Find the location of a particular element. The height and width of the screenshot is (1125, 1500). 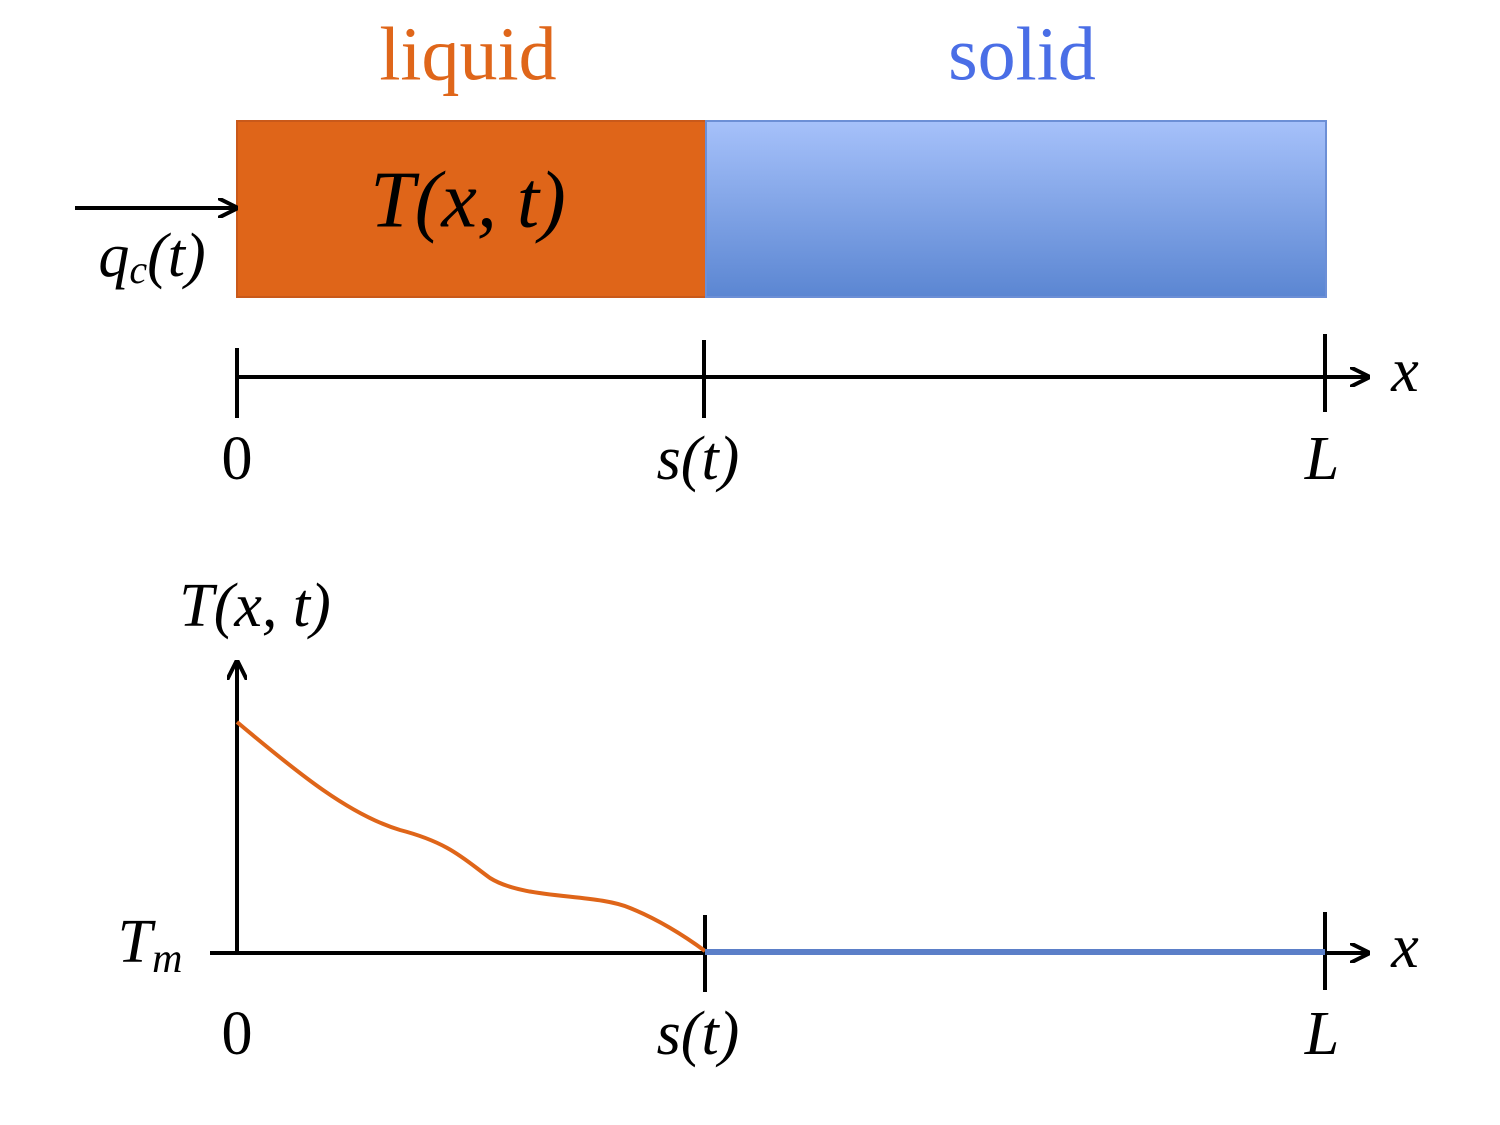

liquid-temperature-curve is located at coordinates (471, 836).